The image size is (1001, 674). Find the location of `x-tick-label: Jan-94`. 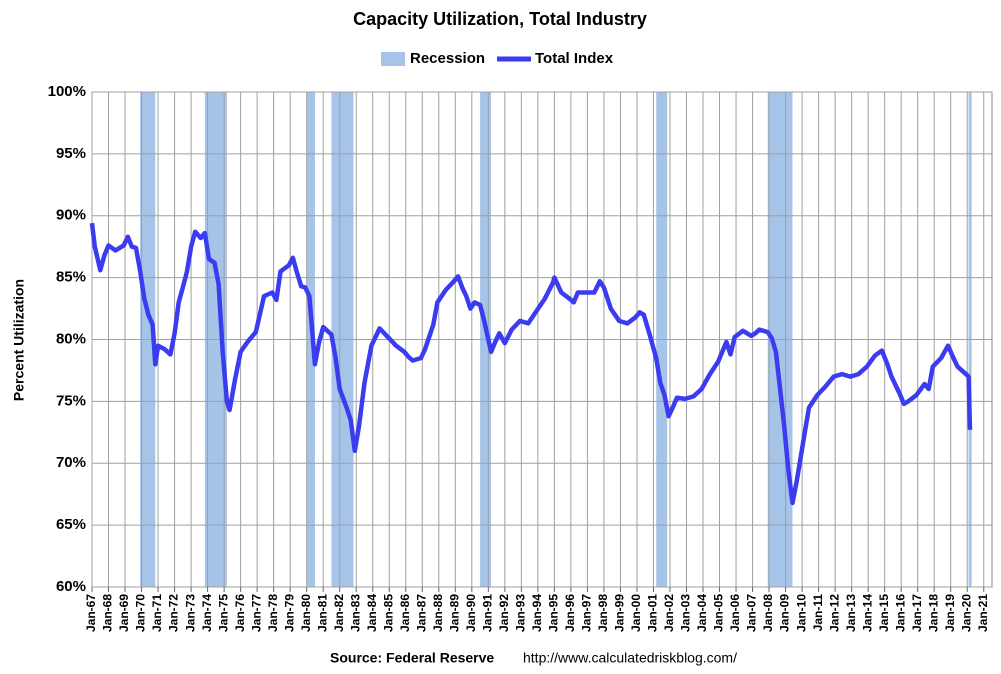

x-tick-label: Jan-94 is located at coordinates (537, 613).